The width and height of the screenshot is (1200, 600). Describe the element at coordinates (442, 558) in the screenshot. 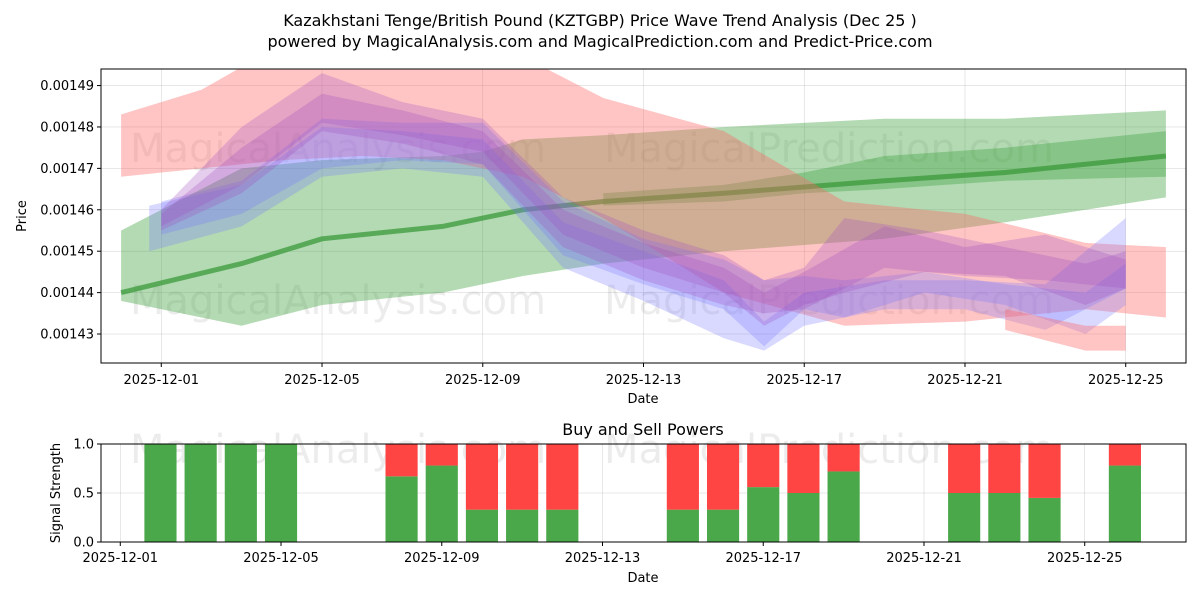

I see `signal-x-tick-label: 2025-12-09` at that location.